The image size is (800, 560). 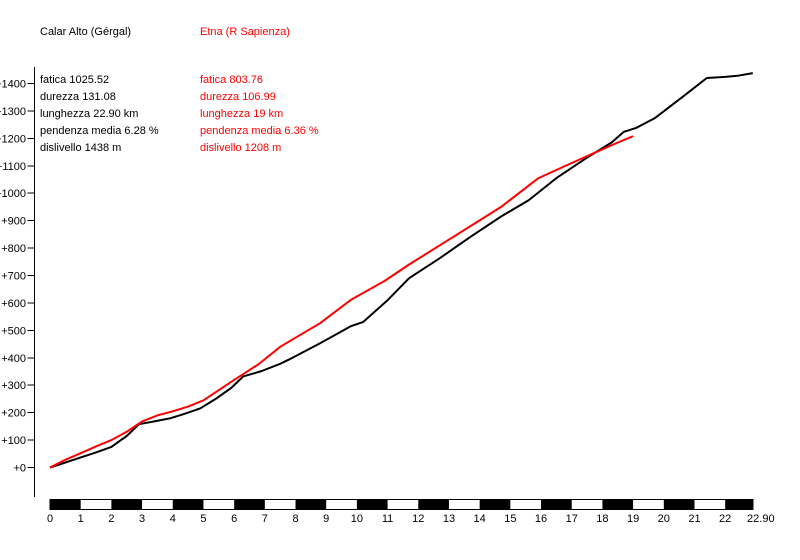 What do you see at coordinates (241, 148) in the screenshot?
I see `stat-dislivello: dislivello 1208 m` at bounding box center [241, 148].